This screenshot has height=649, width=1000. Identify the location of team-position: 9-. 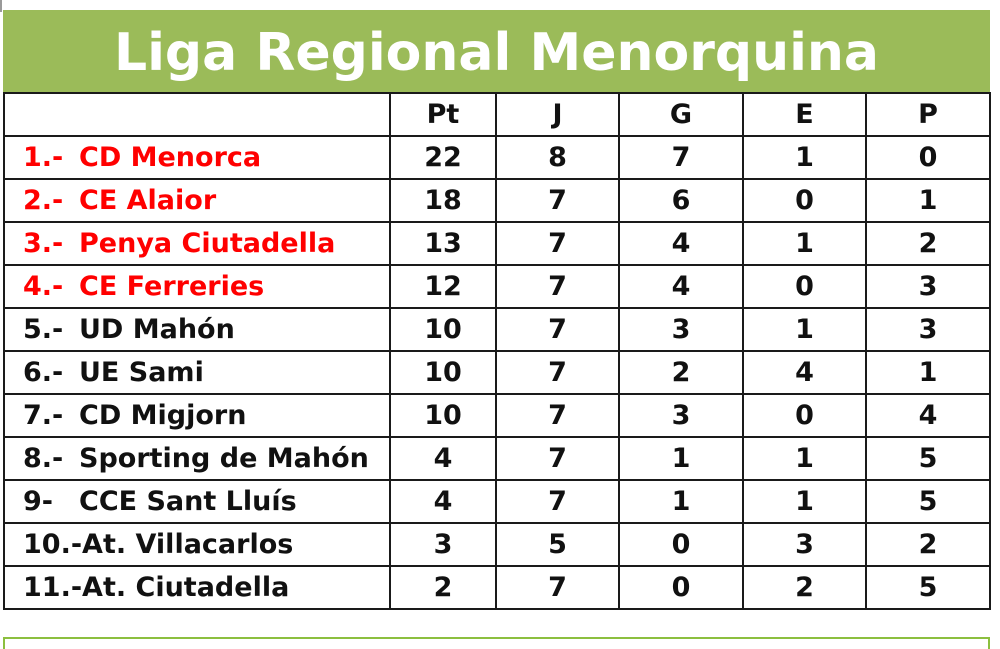
(38, 501).